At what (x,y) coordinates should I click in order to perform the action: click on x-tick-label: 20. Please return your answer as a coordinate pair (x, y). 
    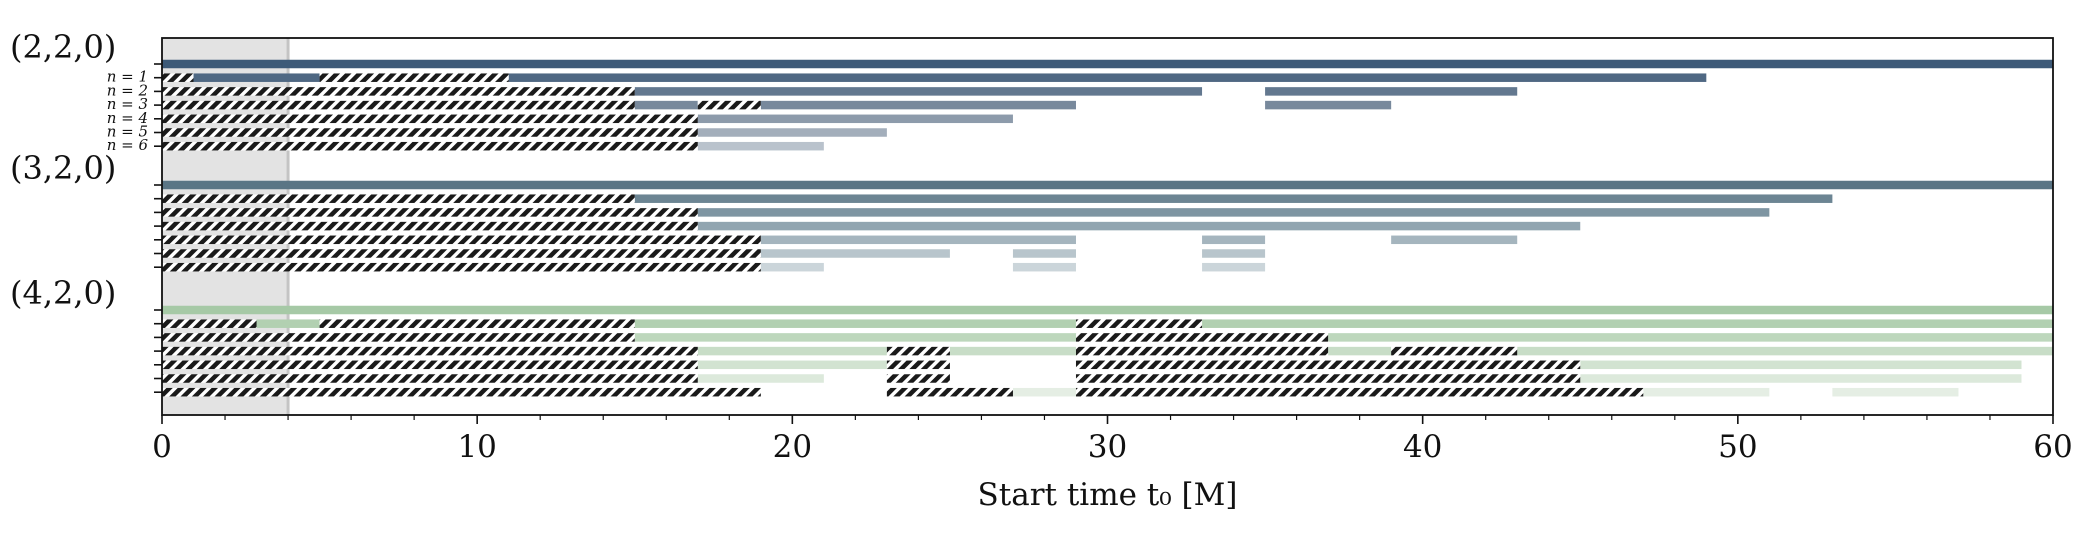
    Looking at the image, I should click on (792, 447).